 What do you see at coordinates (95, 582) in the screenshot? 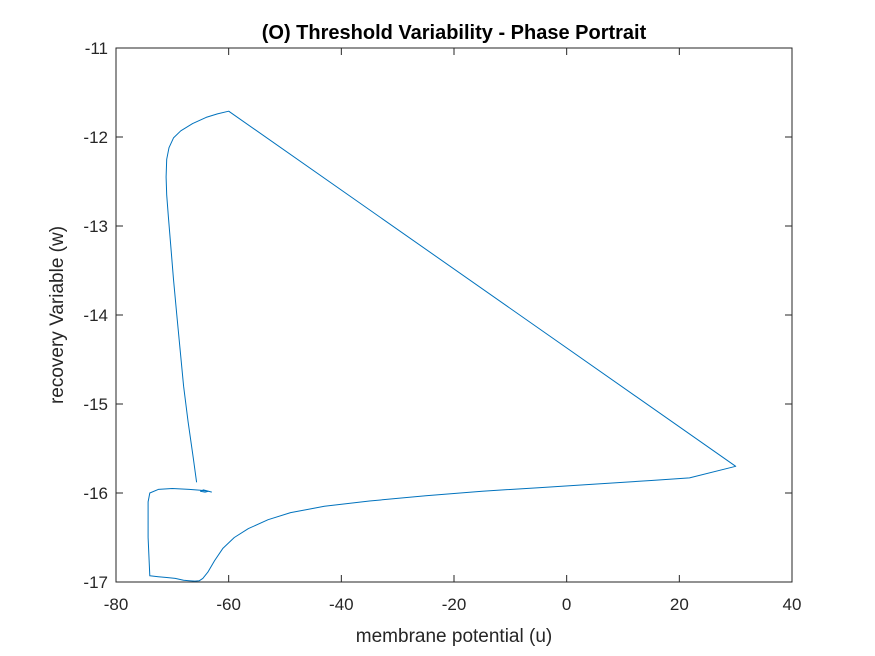
I see `y-tick-label: -17` at bounding box center [95, 582].